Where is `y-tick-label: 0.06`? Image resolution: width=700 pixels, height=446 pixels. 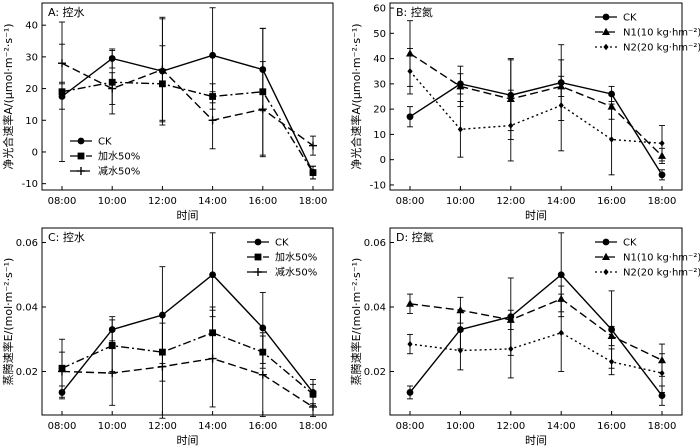
y-tick-label: 0.06 is located at coordinates (27, 243).